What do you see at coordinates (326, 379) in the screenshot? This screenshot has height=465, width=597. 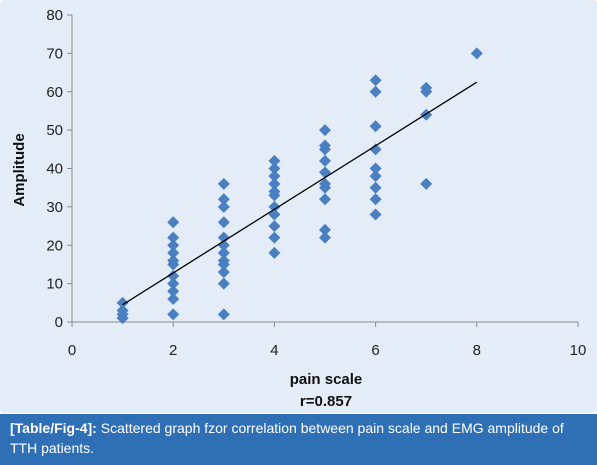 I see `x-axis-title: pain scale` at bounding box center [326, 379].